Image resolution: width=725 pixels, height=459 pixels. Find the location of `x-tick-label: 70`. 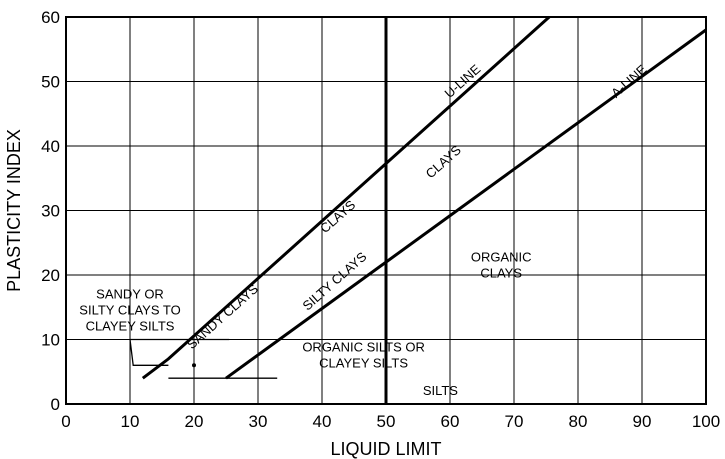

x-tick-label: 70 is located at coordinates (514, 421).